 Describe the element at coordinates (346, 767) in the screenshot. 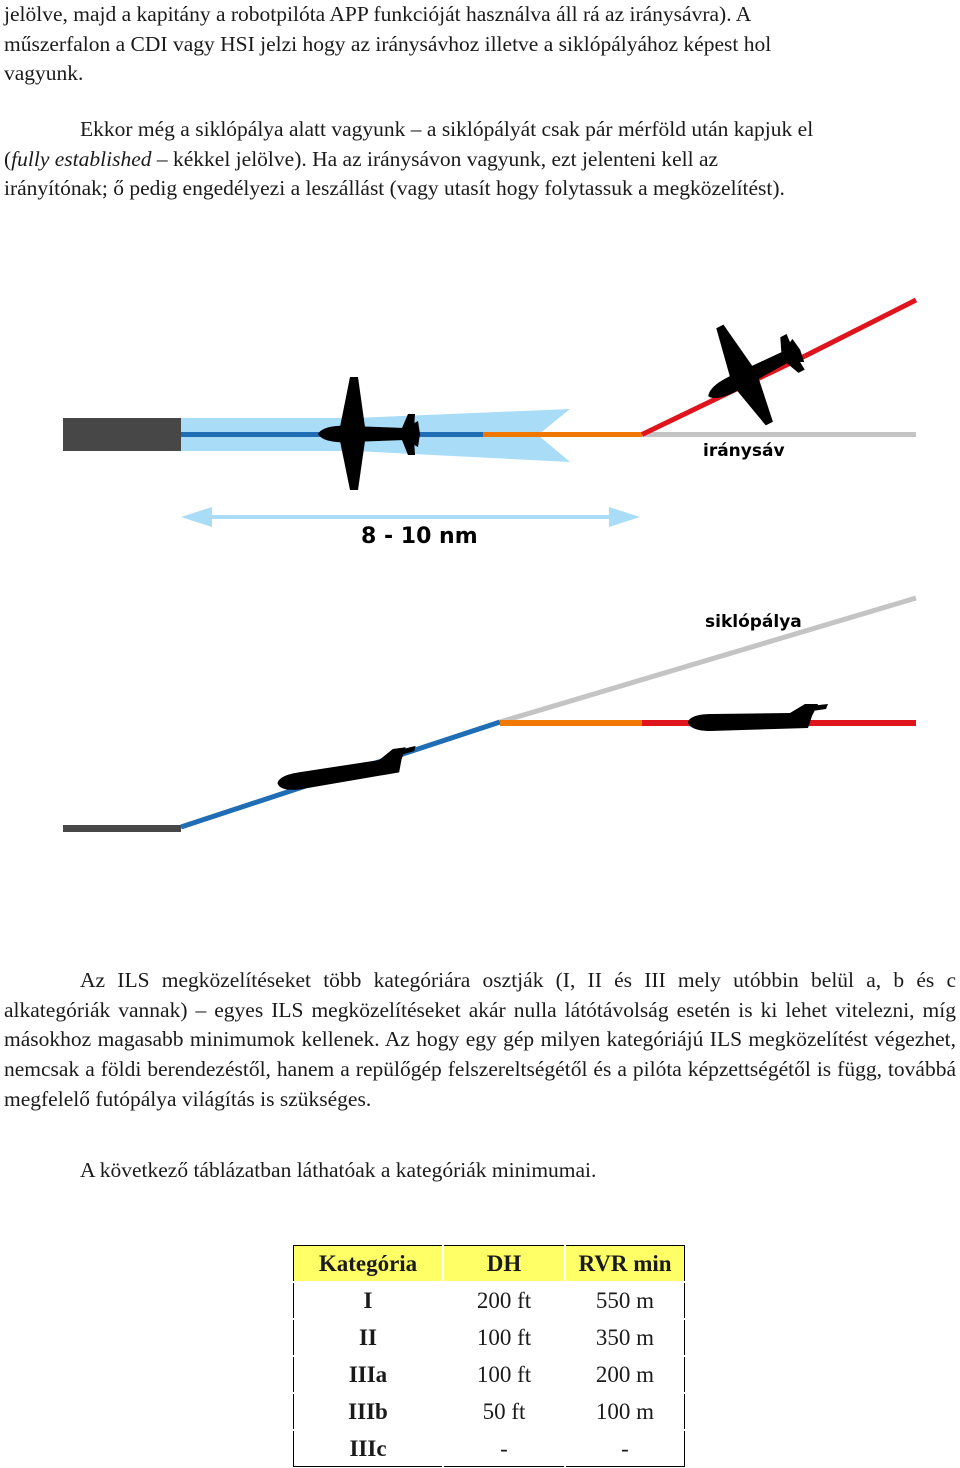

I see `aircraft-side-view-descending-icon` at that location.